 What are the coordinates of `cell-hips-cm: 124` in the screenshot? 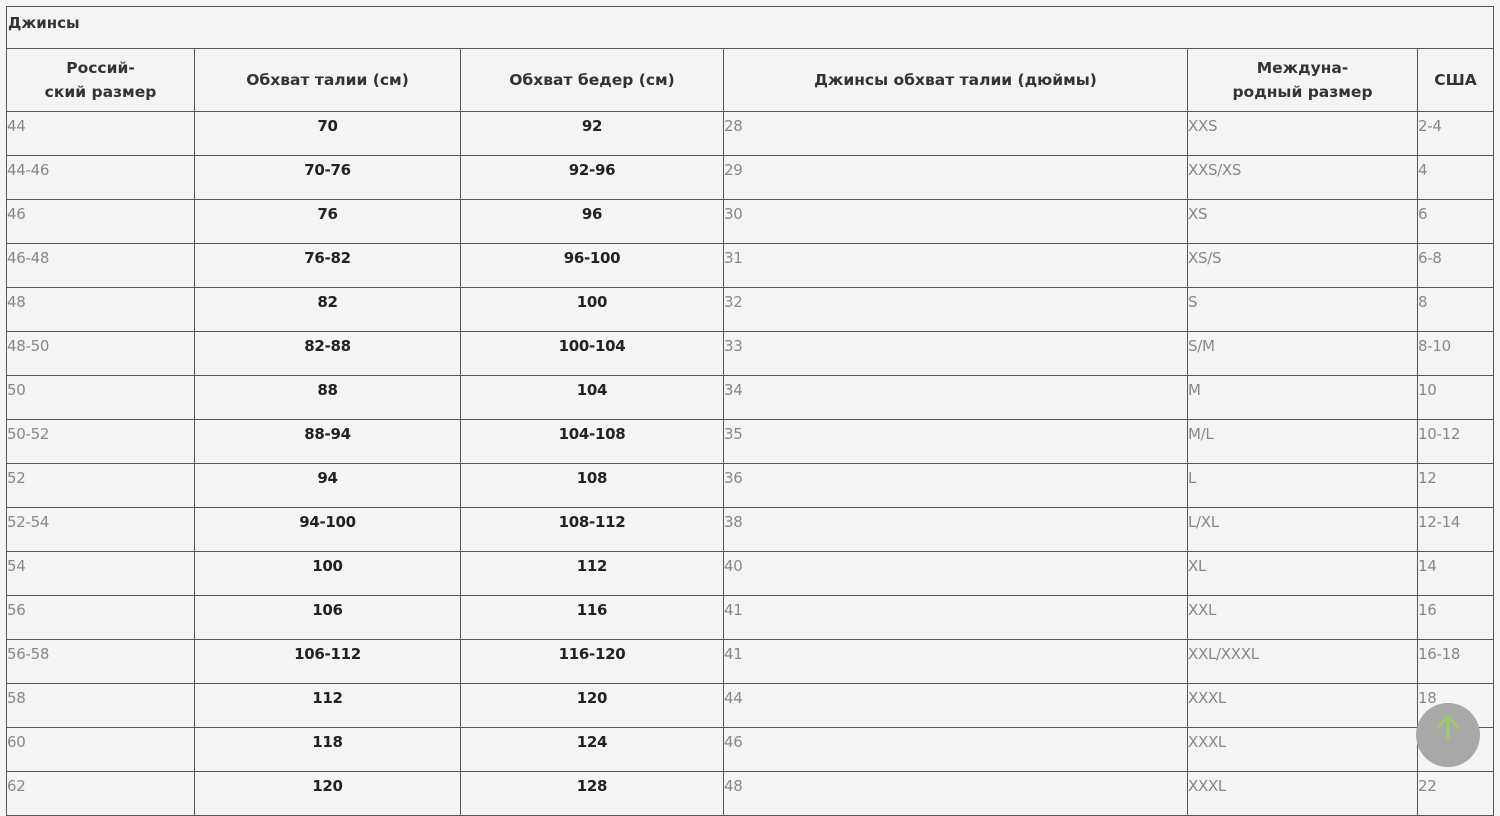 It's located at (592, 749).